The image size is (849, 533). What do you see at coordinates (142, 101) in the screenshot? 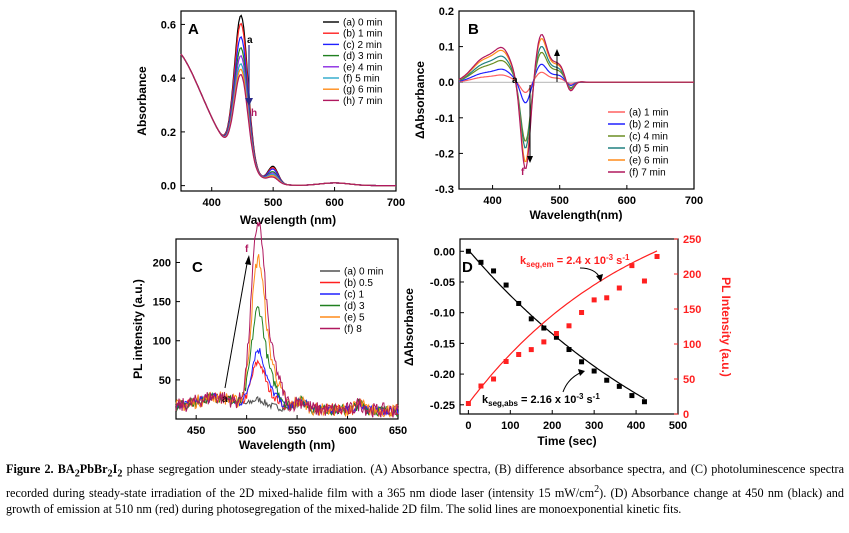
I see `panel-a-ylabel: Absorbance` at bounding box center [142, 101].